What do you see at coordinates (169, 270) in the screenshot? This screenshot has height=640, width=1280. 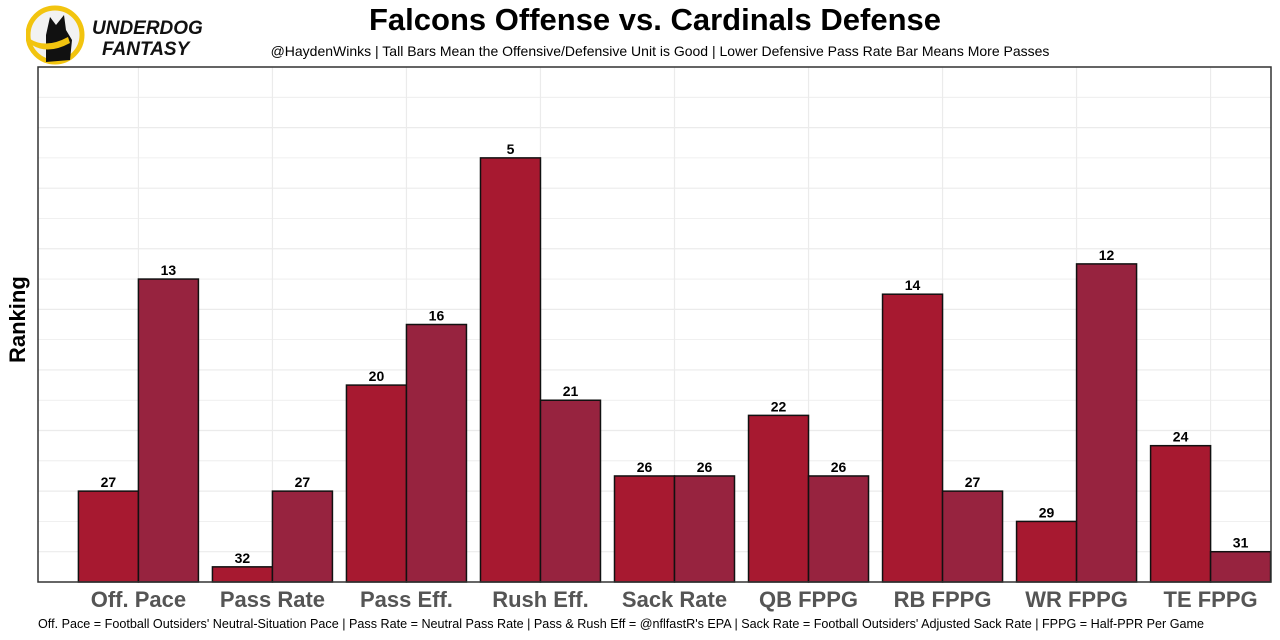 I see `data-label: 13` at bounding box center [169, 270].